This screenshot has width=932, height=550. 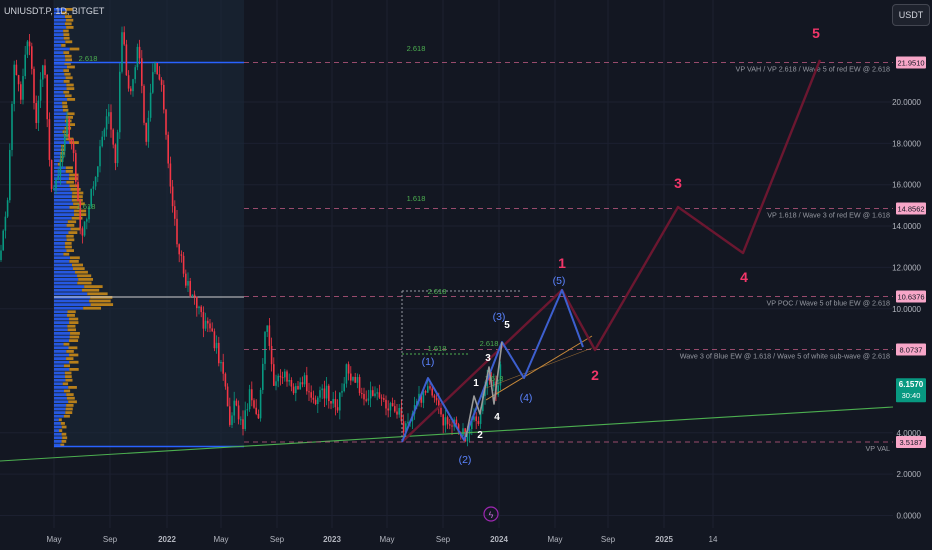 What do you see at coordinates (664, 539) in the screenshot?
I see `time-label: 2025` at bounding box center [664, 539].